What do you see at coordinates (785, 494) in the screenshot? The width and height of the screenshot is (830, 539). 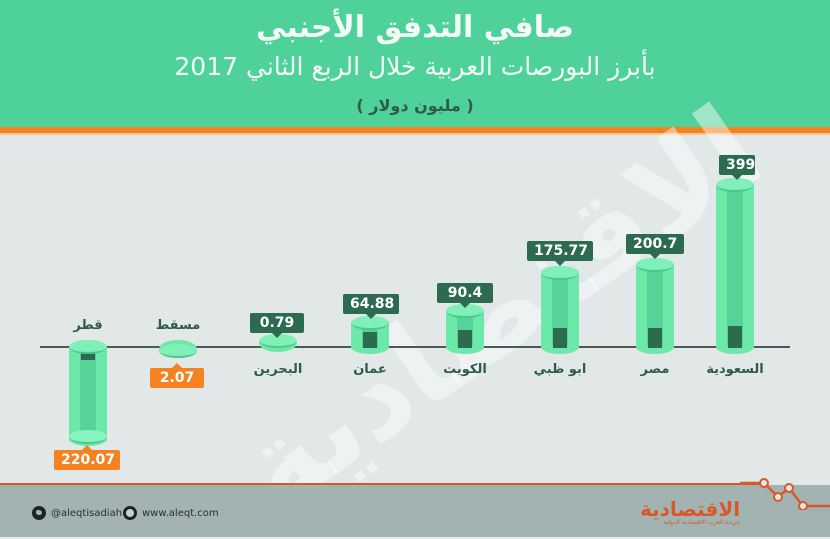 I see `trend-line-icon` at bounding box center [785, 494].